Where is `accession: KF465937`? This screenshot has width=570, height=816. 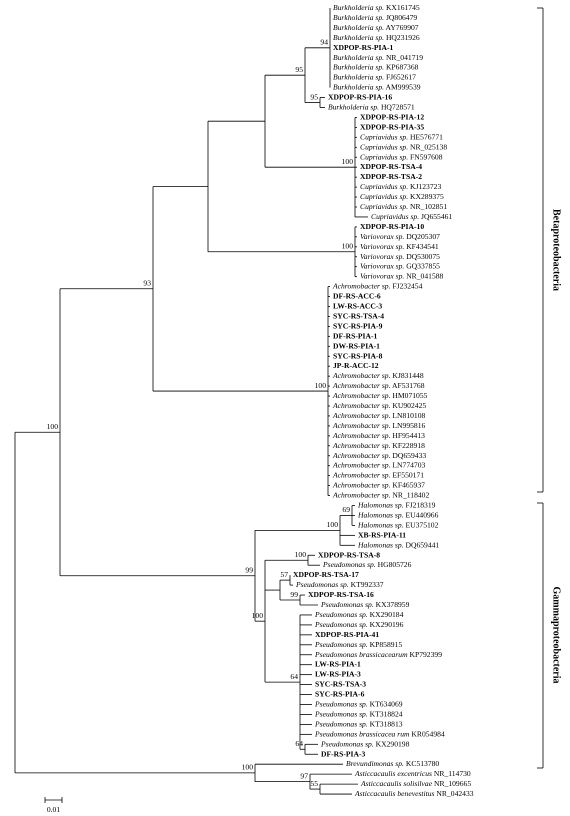
accession: KF465937 is located at coordinates (408, 484).